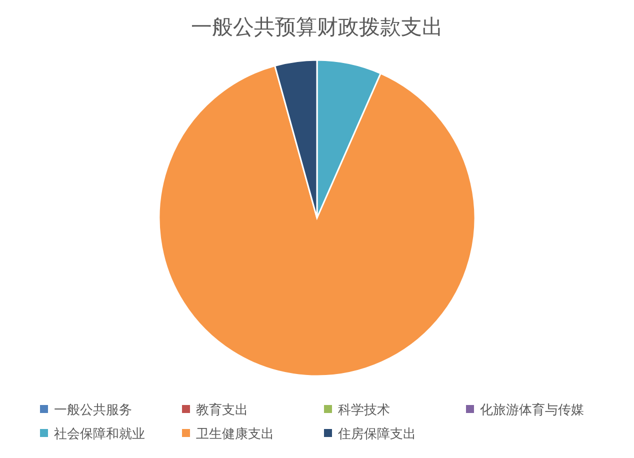 The image size is (634, 458). I want to click on legend-label: 社会保障和就业, so click(99, 434).